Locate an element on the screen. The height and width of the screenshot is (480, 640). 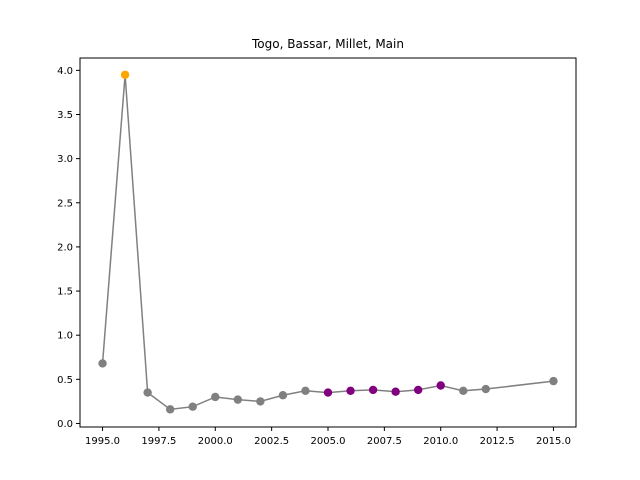
x-tick-label: 1995.0 is located at coordinates (102, 441).